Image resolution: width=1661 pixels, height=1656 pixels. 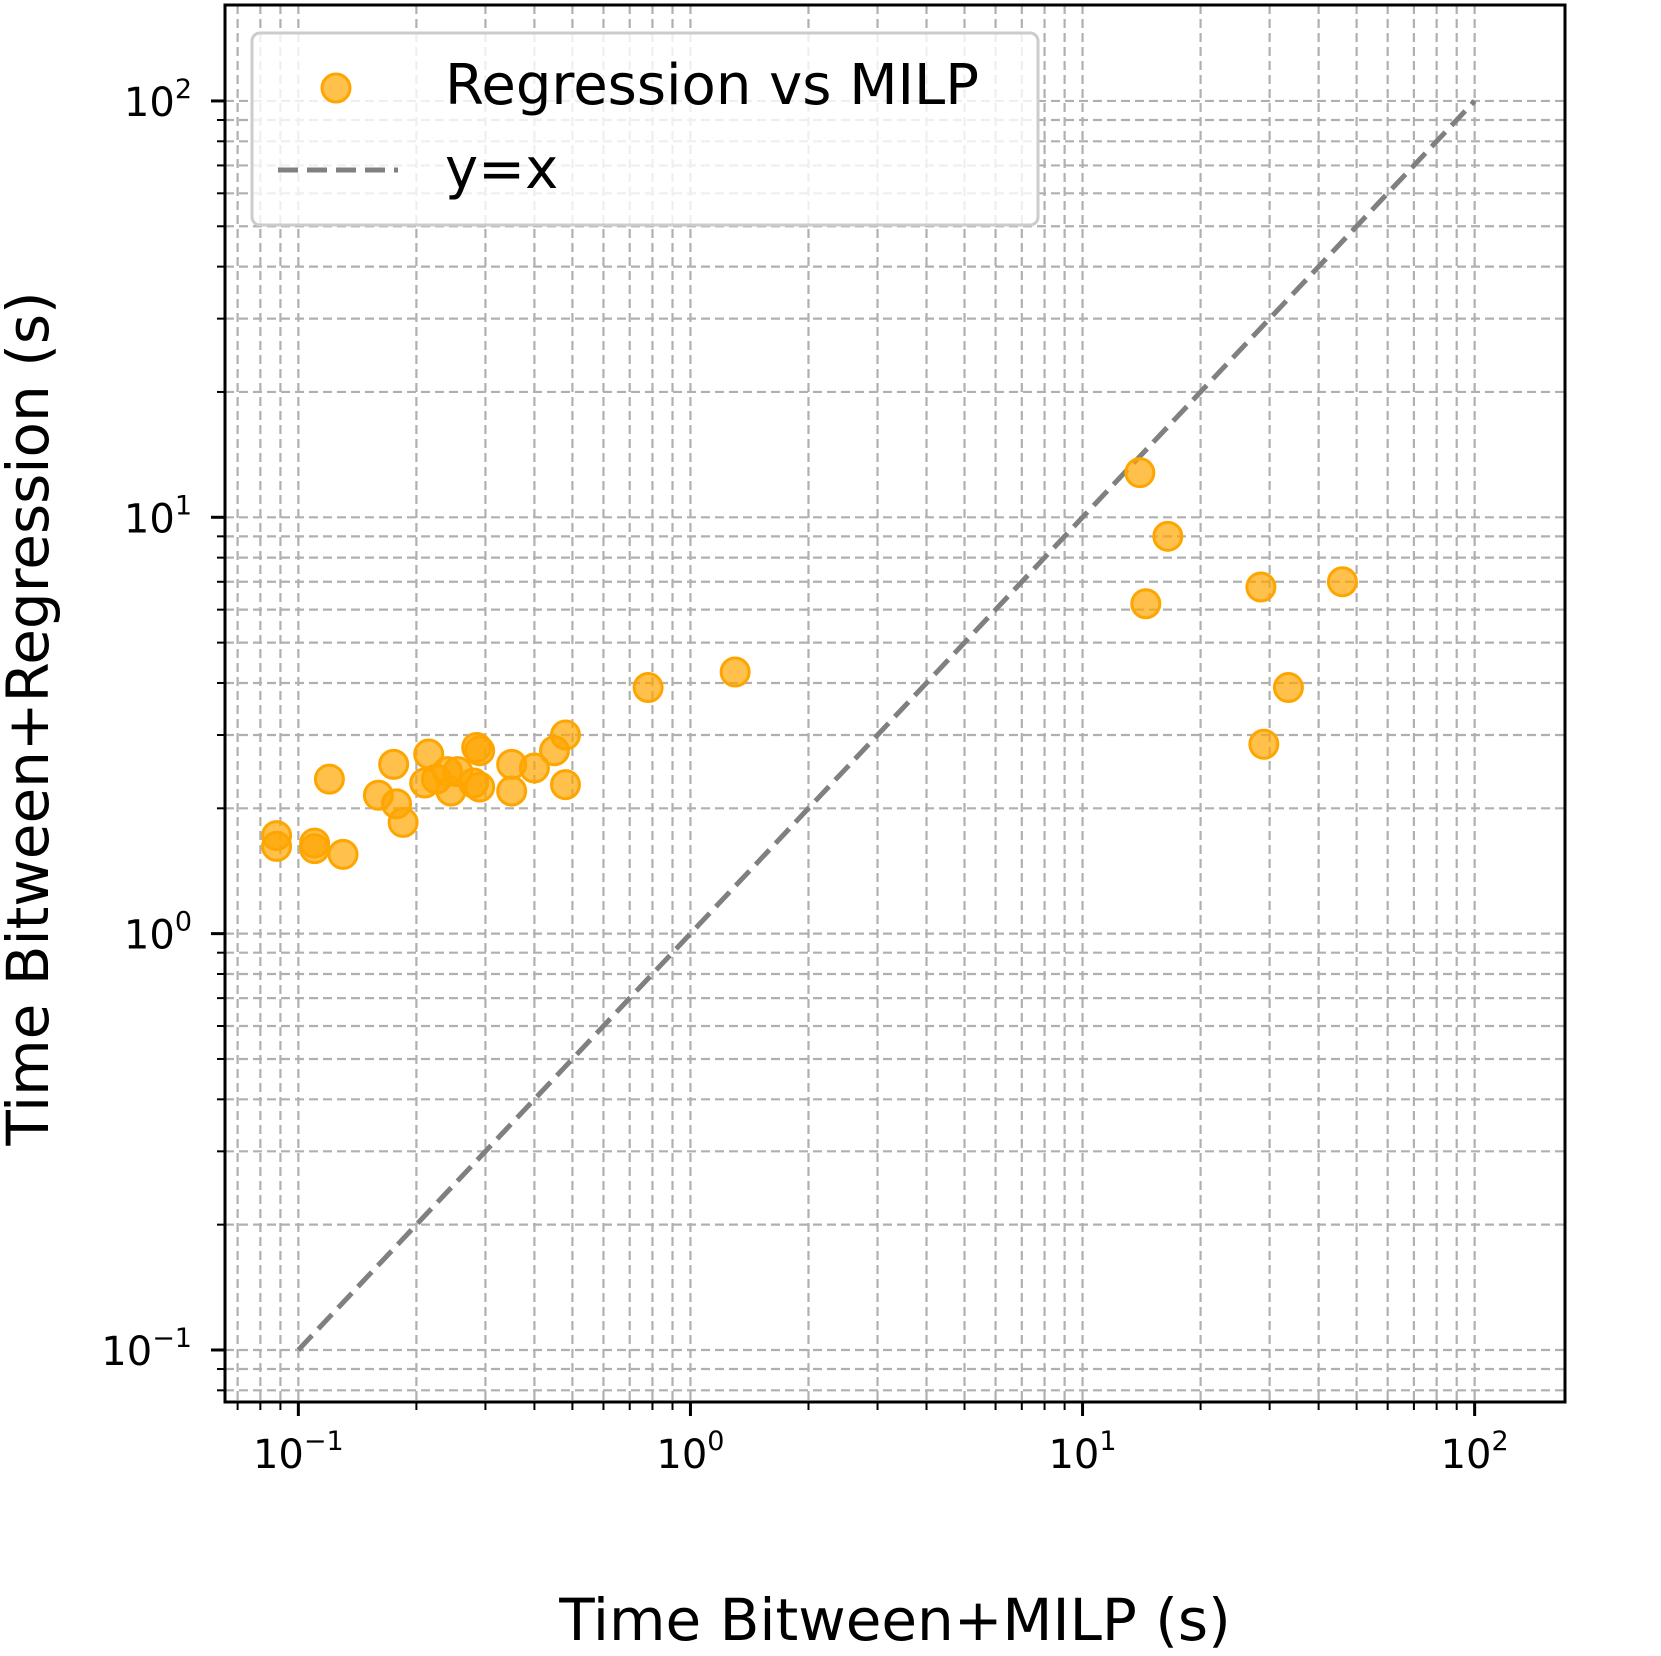 I want to click on y-tick-label: 10¹, so click(x=158, y=516).